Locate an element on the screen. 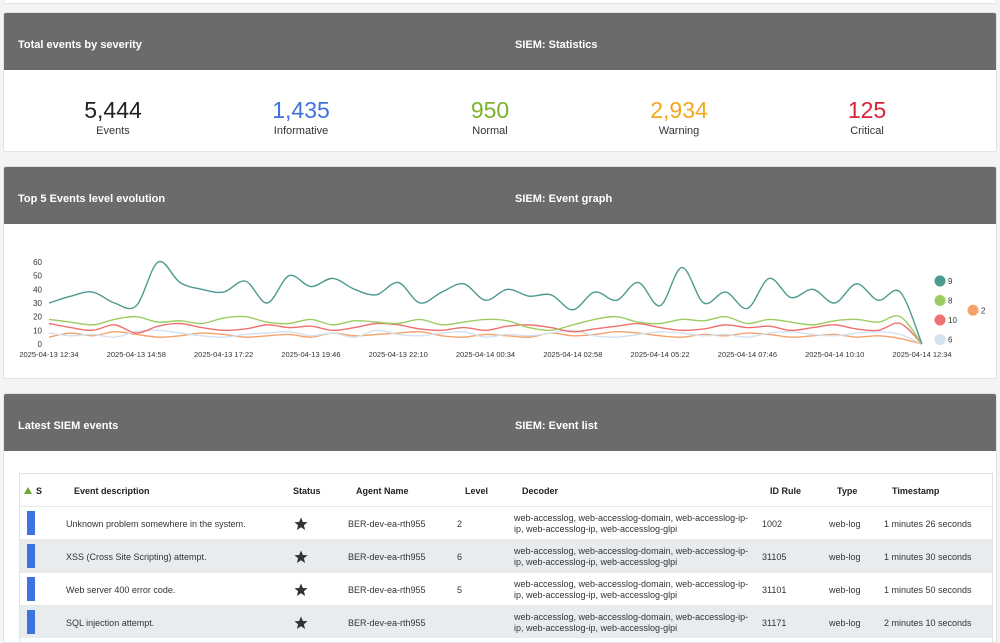  table-cell: 2 is located at coordinates (459, 523).